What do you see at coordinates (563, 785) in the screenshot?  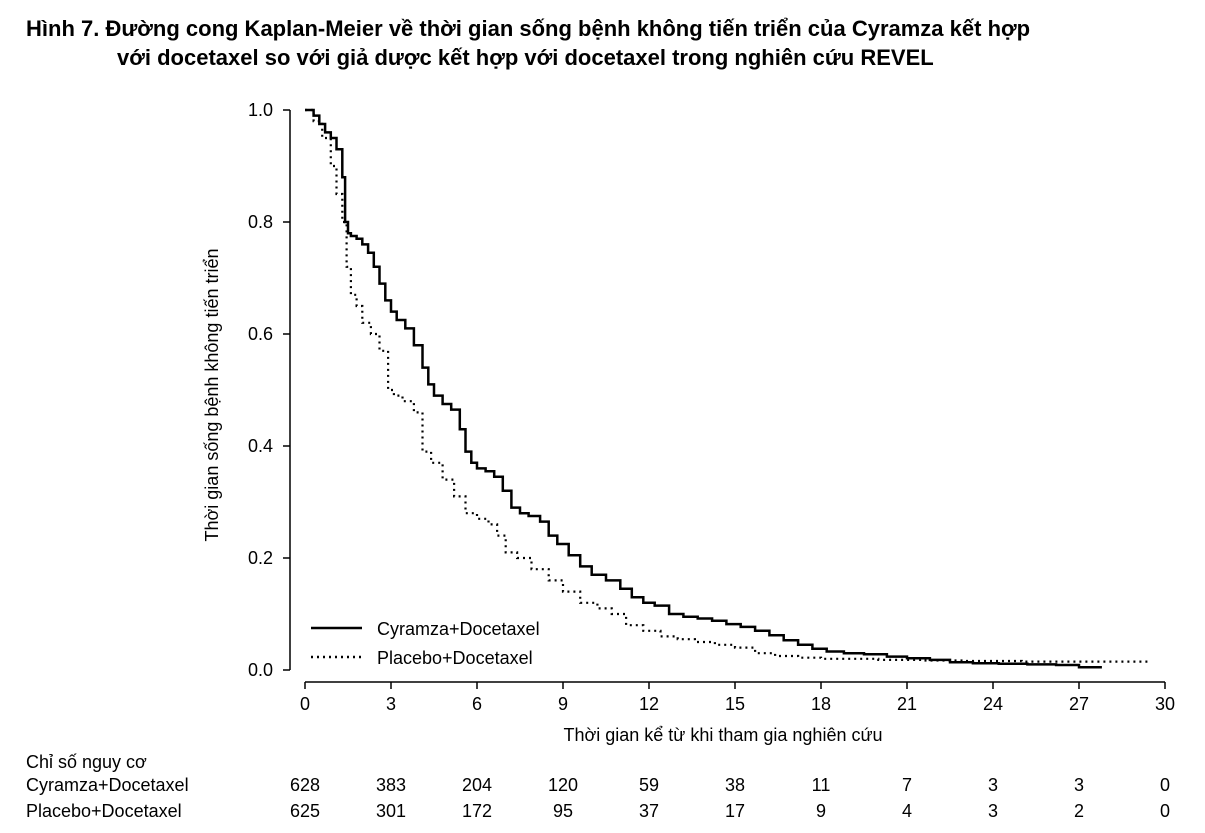 I see `risk-value: 120` at bounding box center [563, 785].